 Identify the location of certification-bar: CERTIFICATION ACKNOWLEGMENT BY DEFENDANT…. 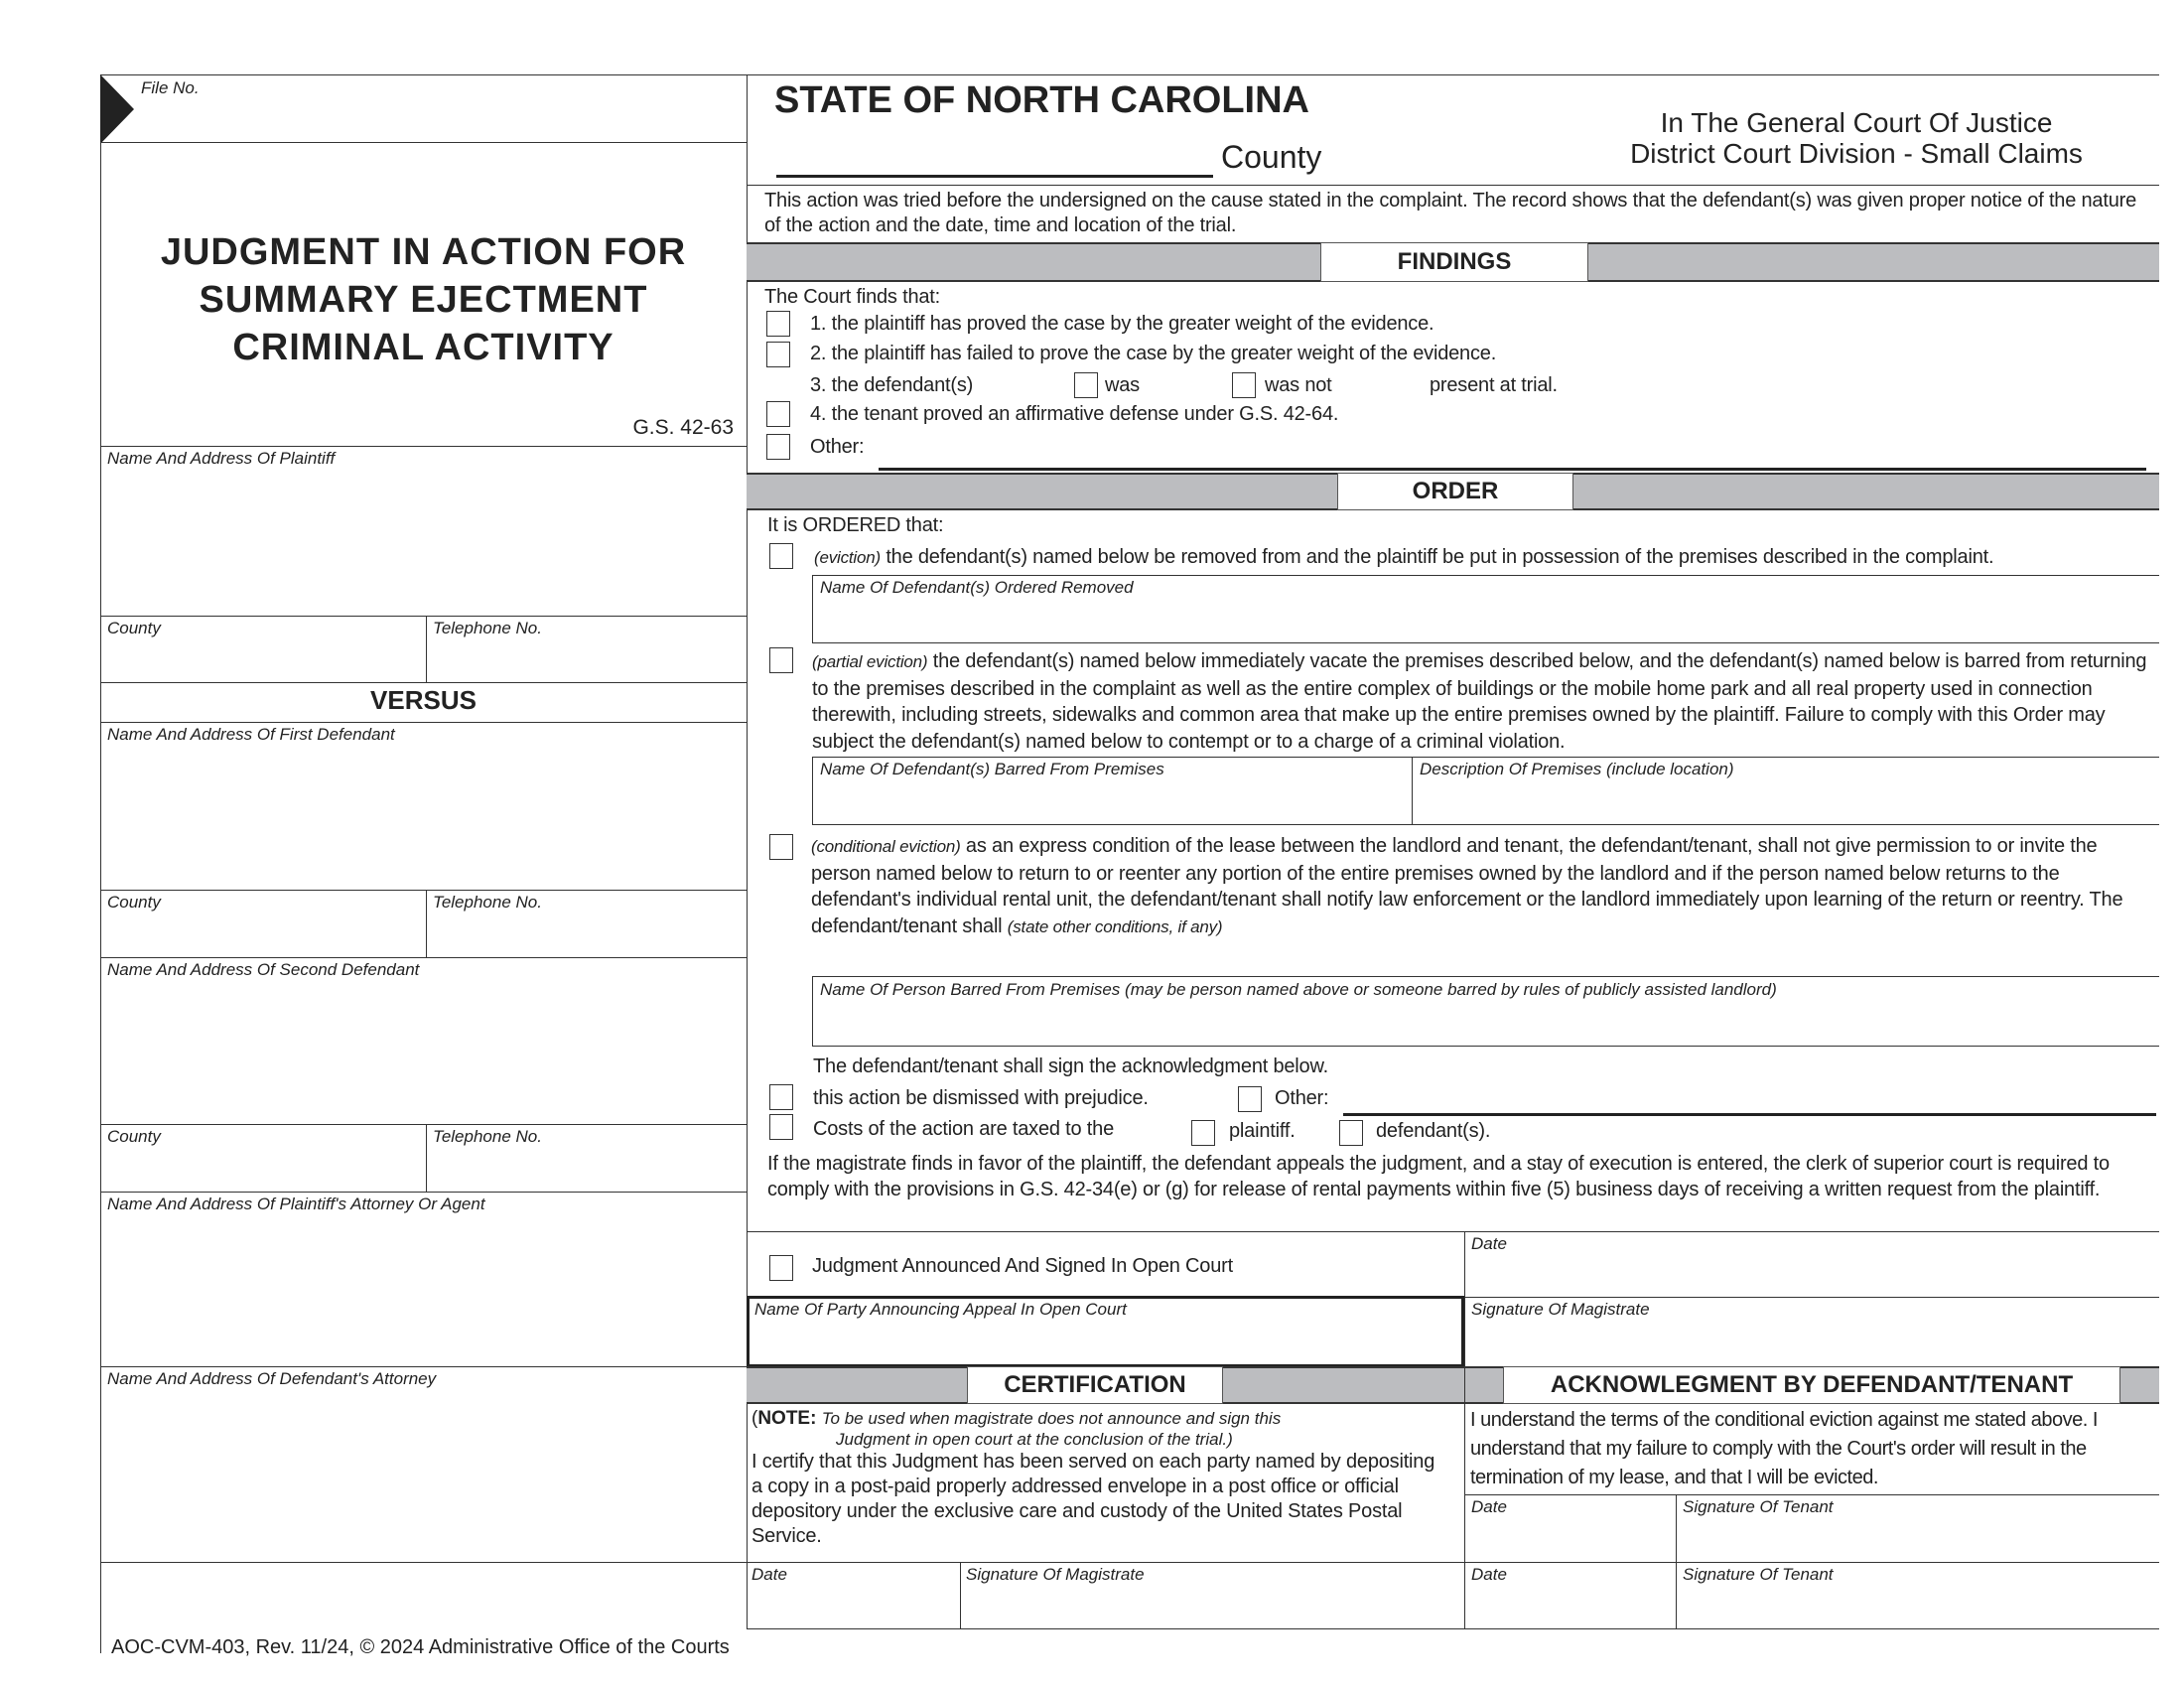
(1453, 1385).